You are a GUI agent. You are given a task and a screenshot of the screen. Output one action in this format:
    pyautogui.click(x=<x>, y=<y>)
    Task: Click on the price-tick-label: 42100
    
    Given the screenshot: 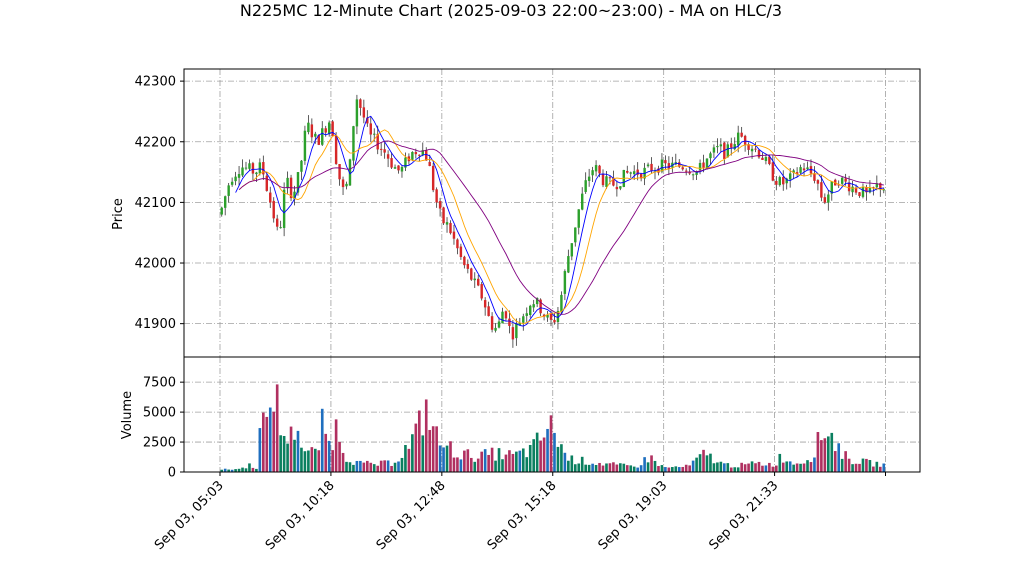 What is the action you would take?
    pyautogui.click(x=155, y=203)
    